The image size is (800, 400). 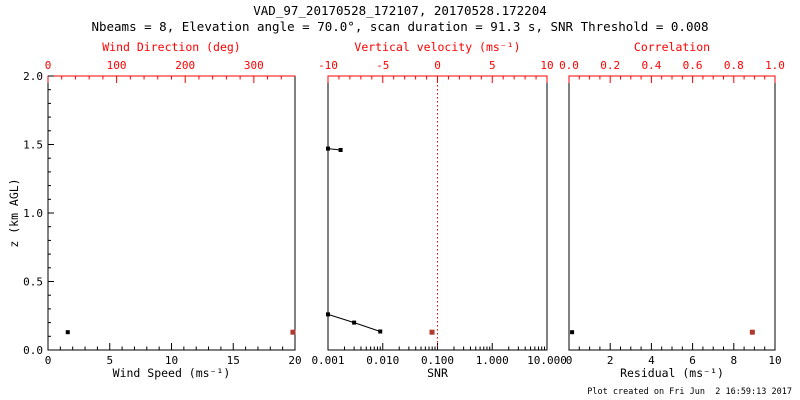 What do you see at coordinates (734, 65) in the screenshot?
I see `residual-top-tick-label: 0.8` at bounding box center [734, 65].